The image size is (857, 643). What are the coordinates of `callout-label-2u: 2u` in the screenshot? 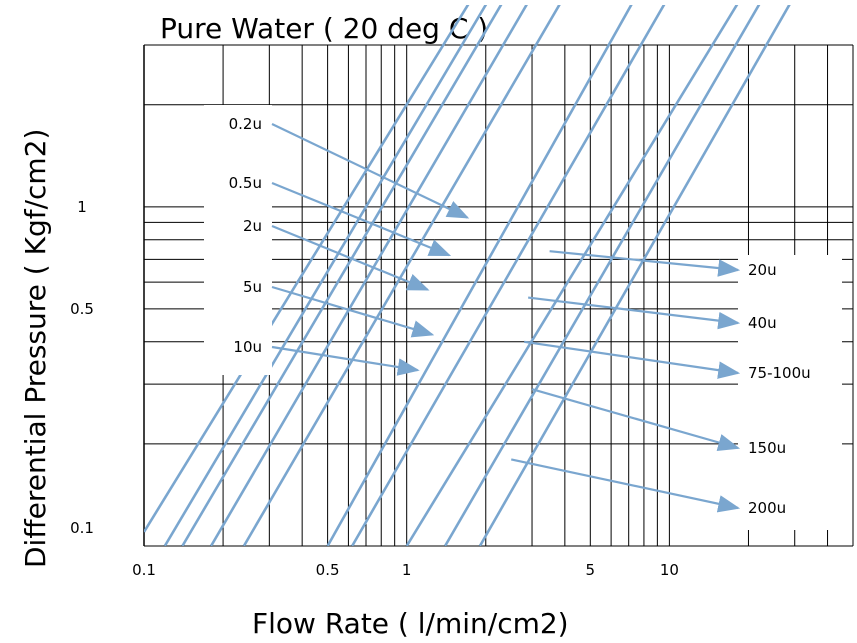 It's located at (252, 226).